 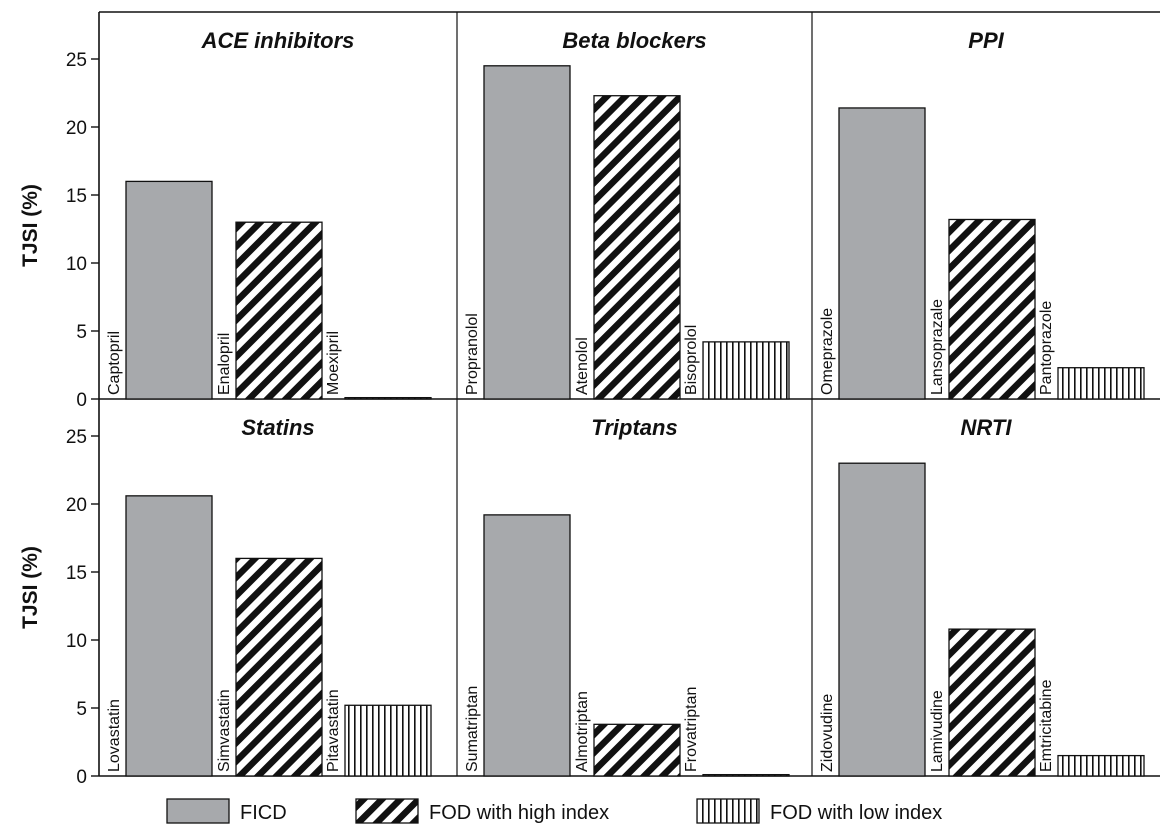 What do you see at coordinates (1046, 725) in the screenshot?
I see `bar-category-label: Emtricitabine` at bounding box center [1046, 725].